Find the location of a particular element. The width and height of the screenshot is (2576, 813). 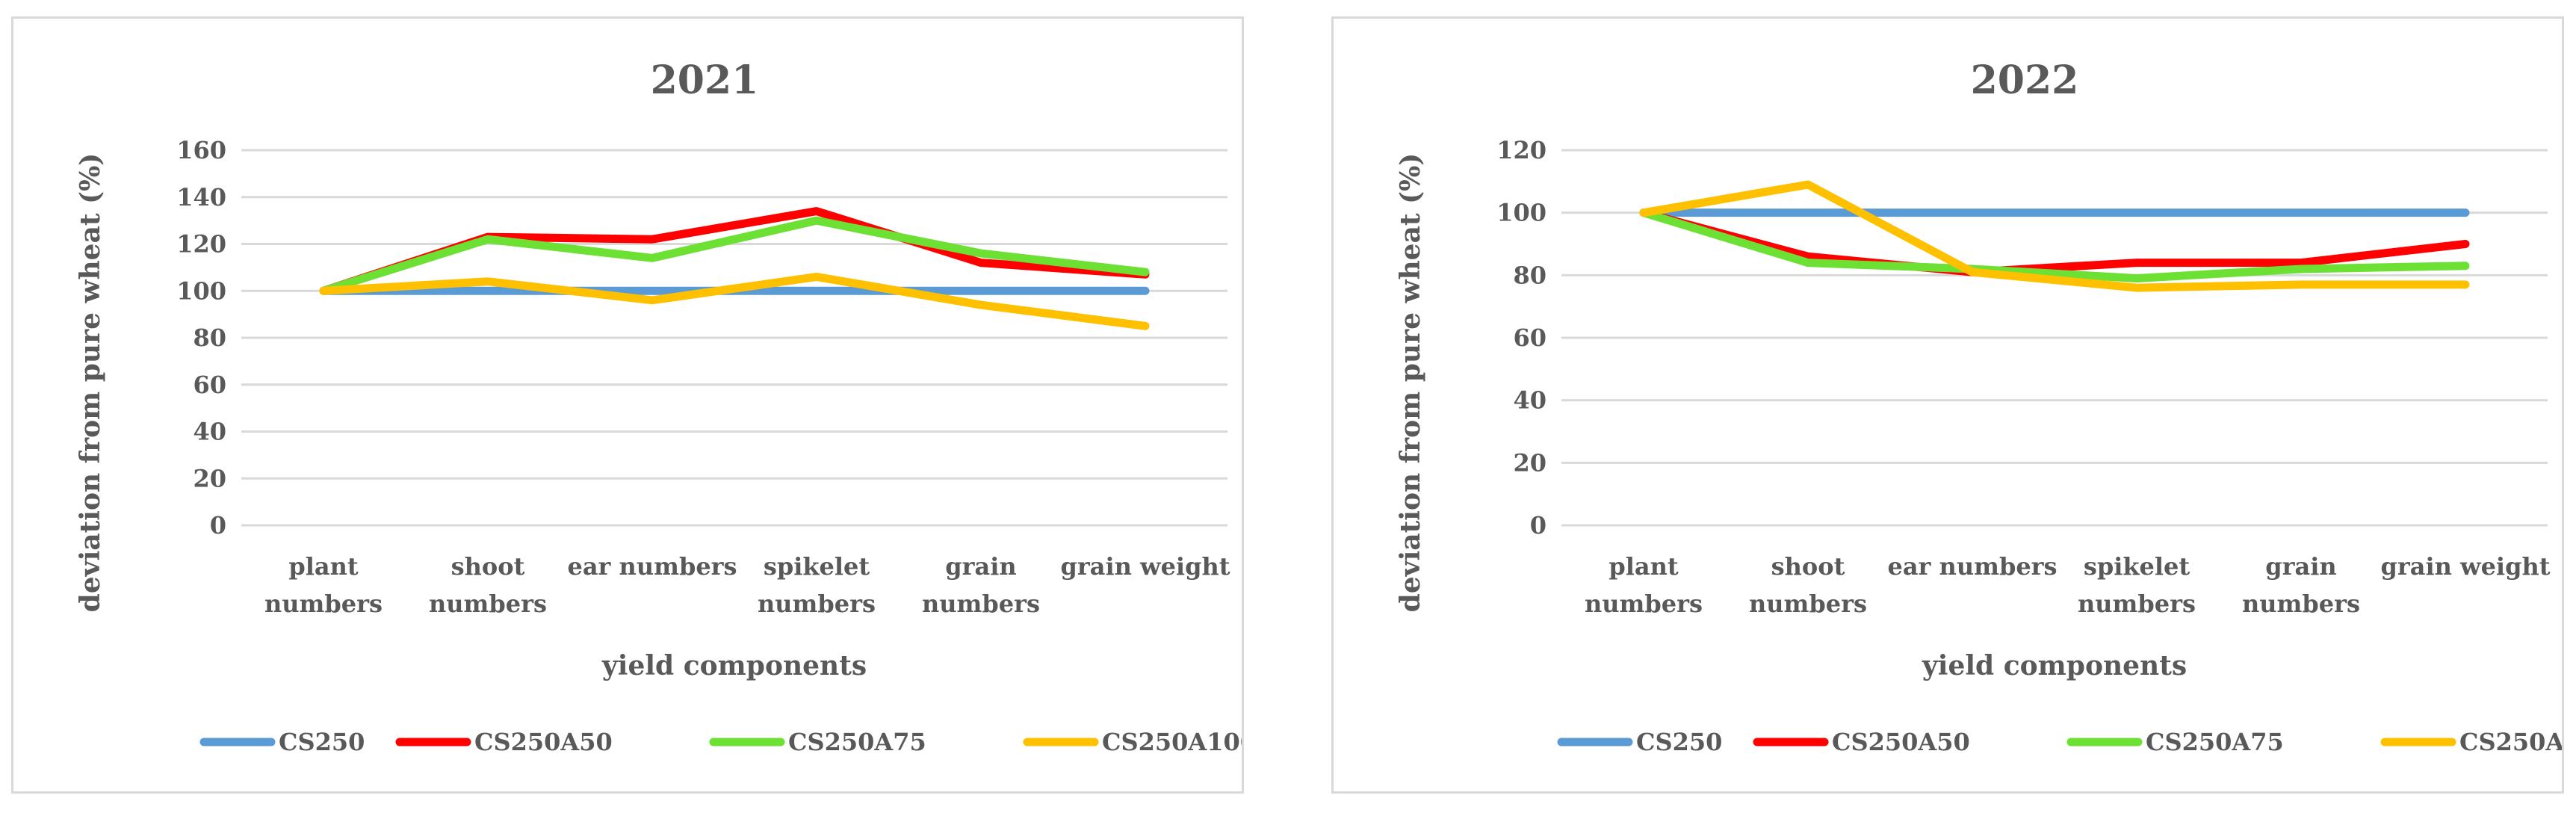

y-tick-label: 160 is located at coordinates (201, 150).